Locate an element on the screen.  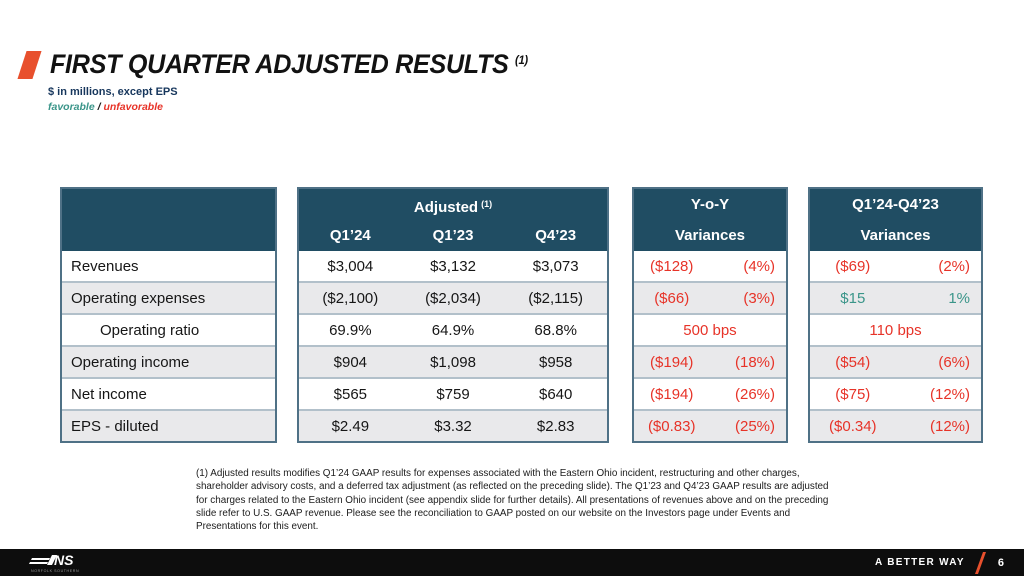
variance-value: 110 bps is located at coordinates (895, 330).